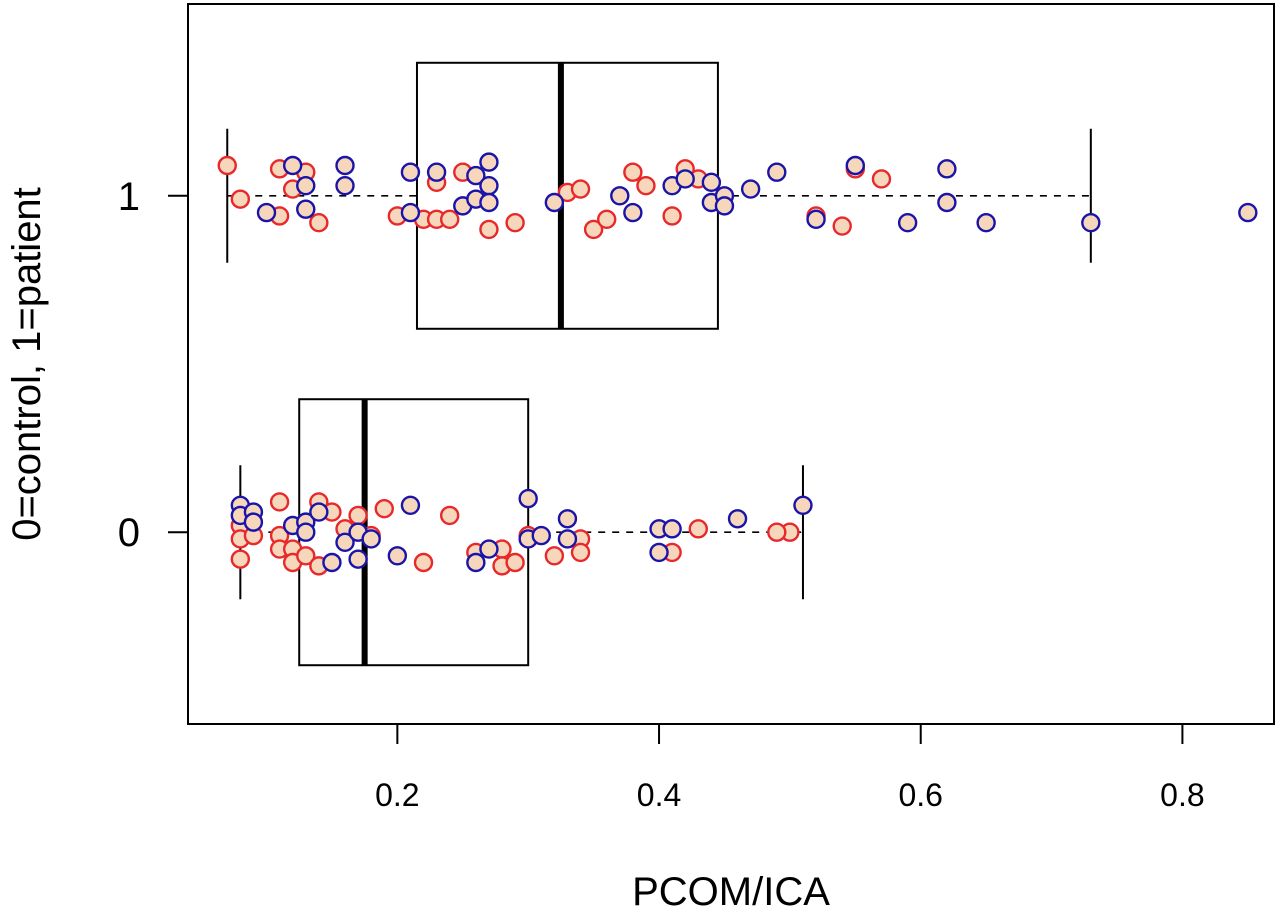  Describe the element at coordinates (129, 533) in the screenshot. I see `y-tick-label-0: 0` at that location.